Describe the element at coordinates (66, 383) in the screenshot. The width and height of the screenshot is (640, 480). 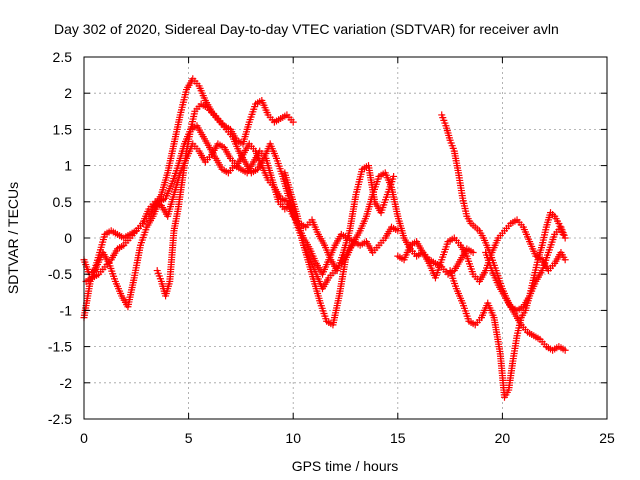
I see `y-tick-label: -2` at that location.